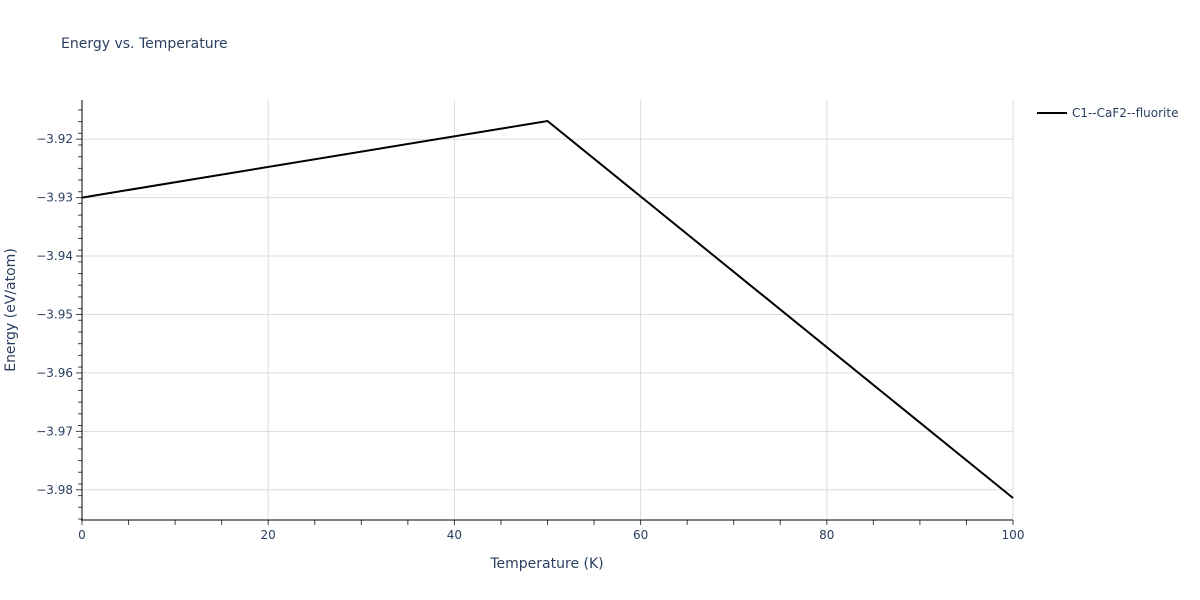 The image size is (1200, 600). I want to click on y-tick-label: −3.98, so click(54, 490).